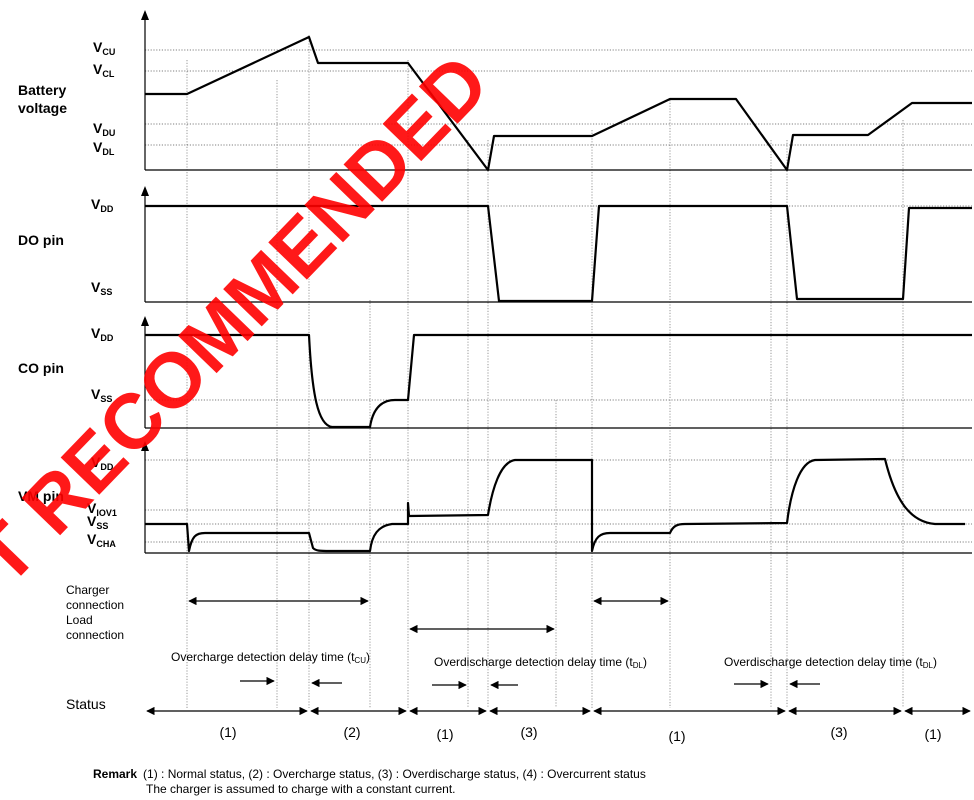 This screenshot has height=800, width=974. Describe the element at coordinates (104, 48) in the screenshot. I see `level-vcu: VCU` at that location.